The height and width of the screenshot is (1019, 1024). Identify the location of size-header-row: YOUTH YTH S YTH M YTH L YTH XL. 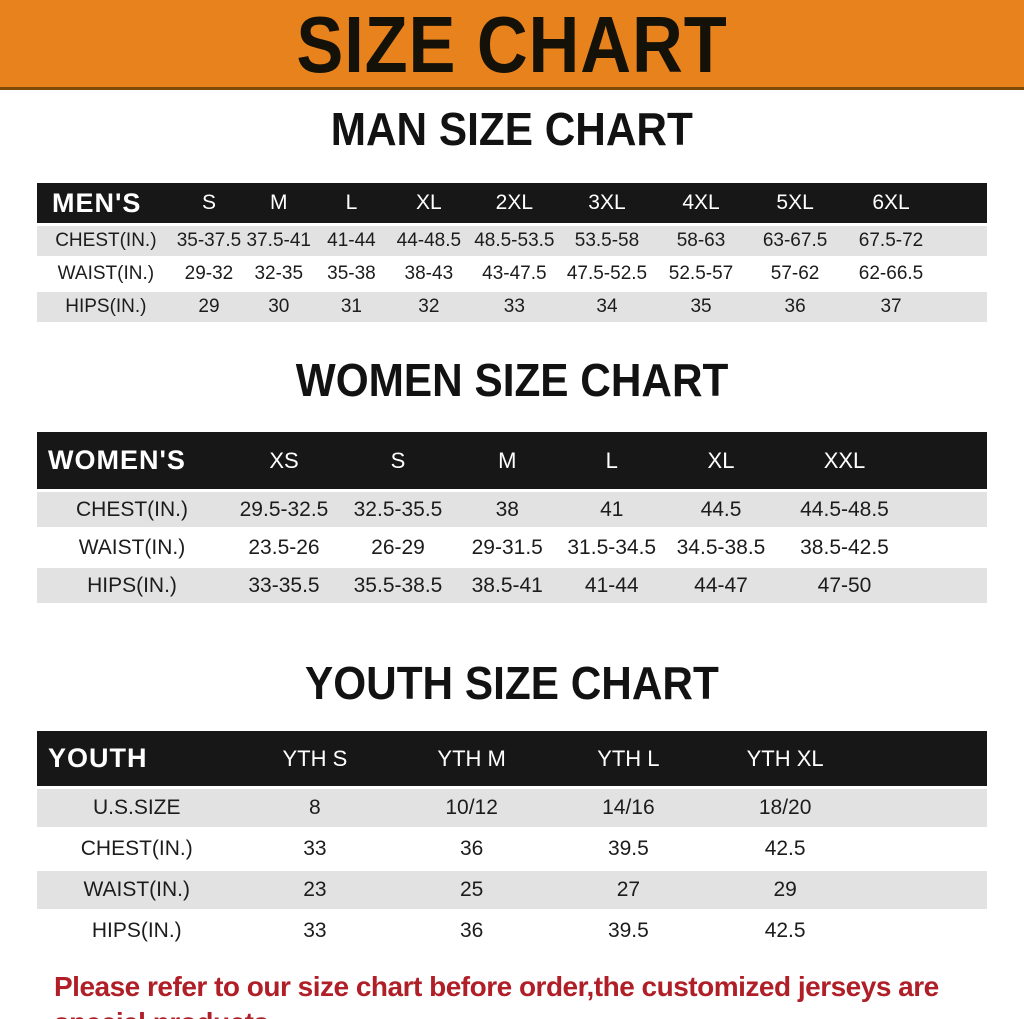
(512, 758).